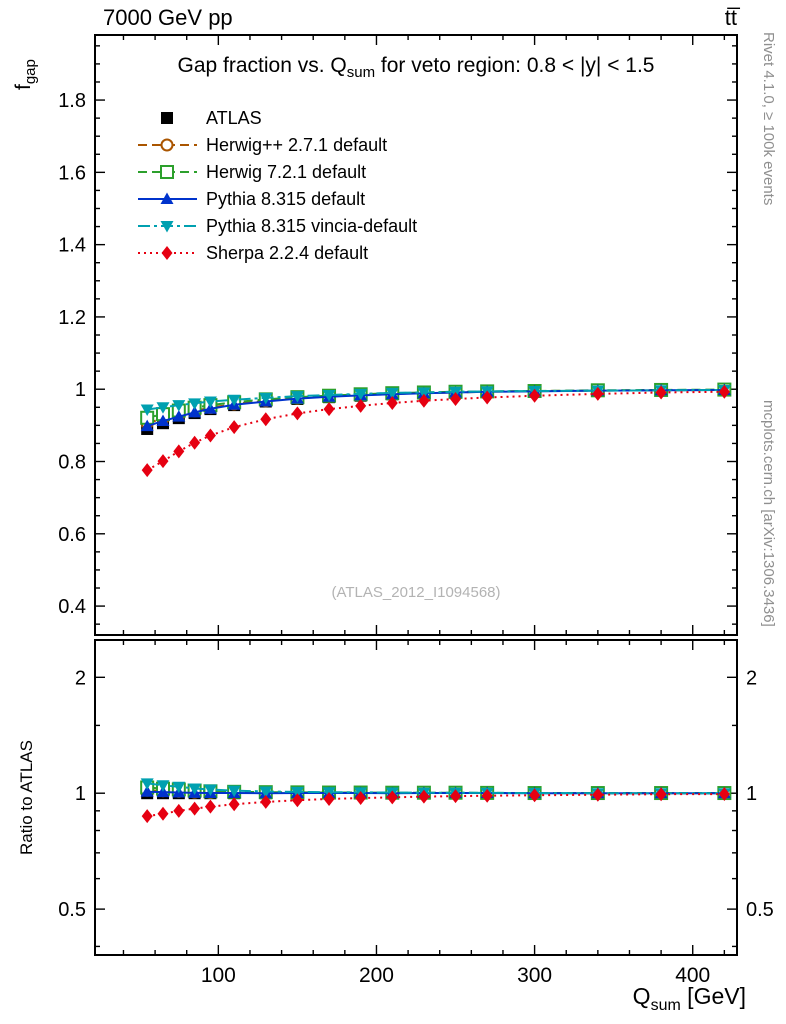 This screenshot has height=1024, width=786. What do you see at coordinates (692, 975) in the screenshot?
I see `svg-text: 400` at bounding box center [692, 975].